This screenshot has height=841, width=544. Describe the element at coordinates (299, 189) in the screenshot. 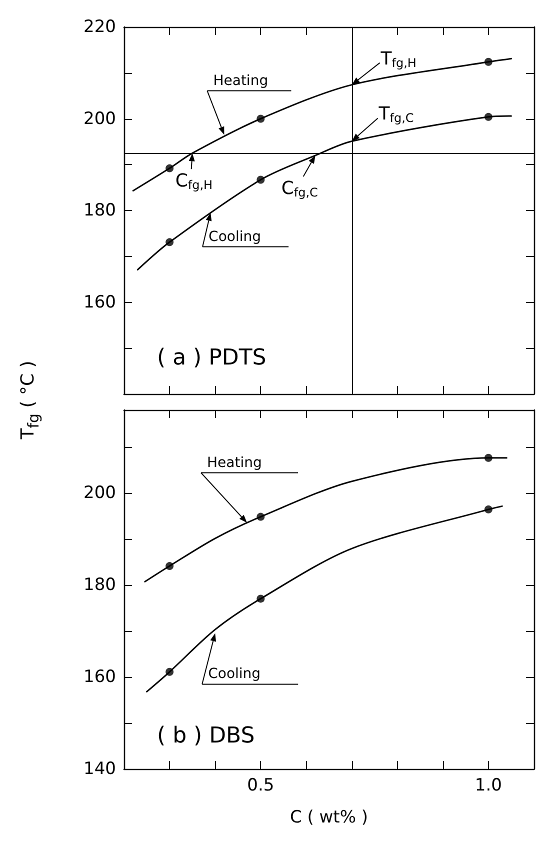

I see `annotation: Cfg,C` at that location.